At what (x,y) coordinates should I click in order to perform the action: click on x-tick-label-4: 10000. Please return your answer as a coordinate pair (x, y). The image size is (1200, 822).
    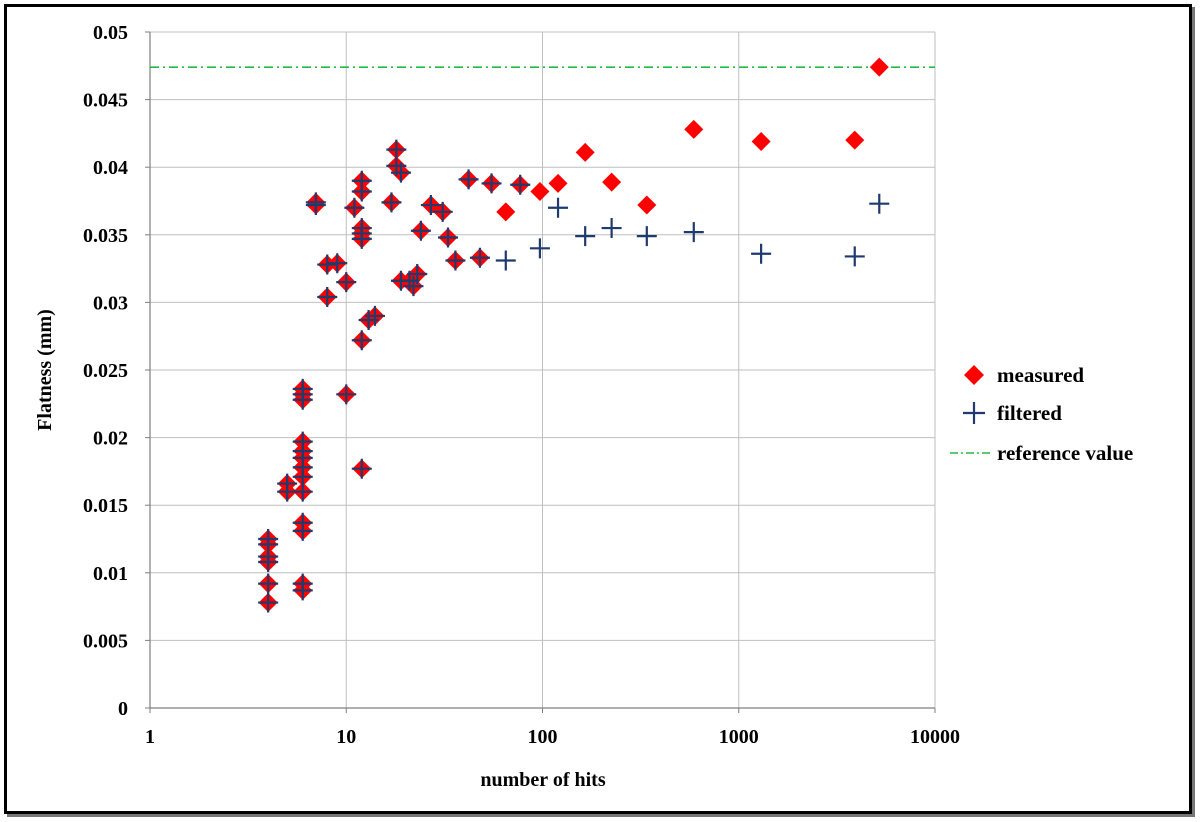
    Looking at the image, I should click on (935, 737).